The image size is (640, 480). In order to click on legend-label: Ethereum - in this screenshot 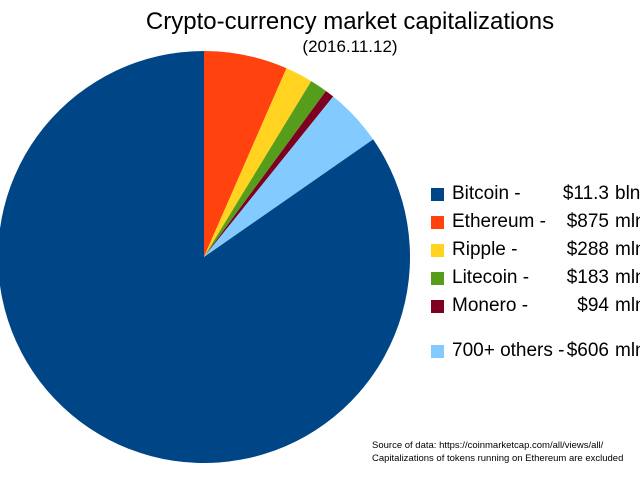, I will do `click(499, 221)`.